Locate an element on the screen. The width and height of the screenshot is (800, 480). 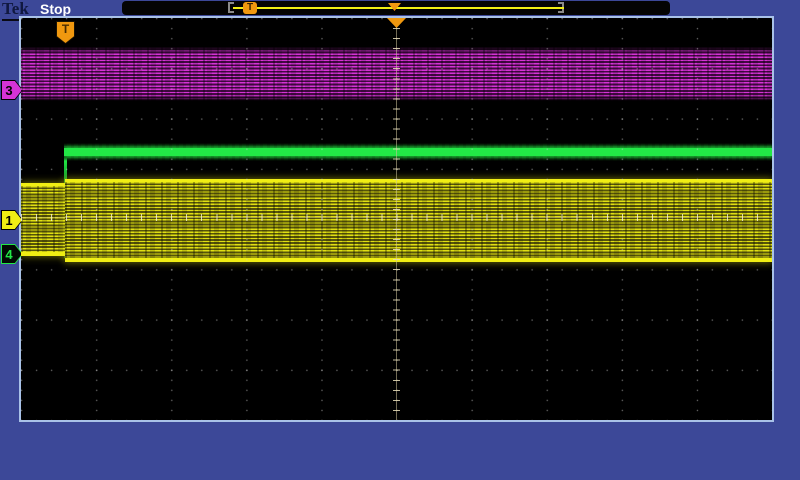
horizontal-position-bar: T is located at coordinates (396, 8).